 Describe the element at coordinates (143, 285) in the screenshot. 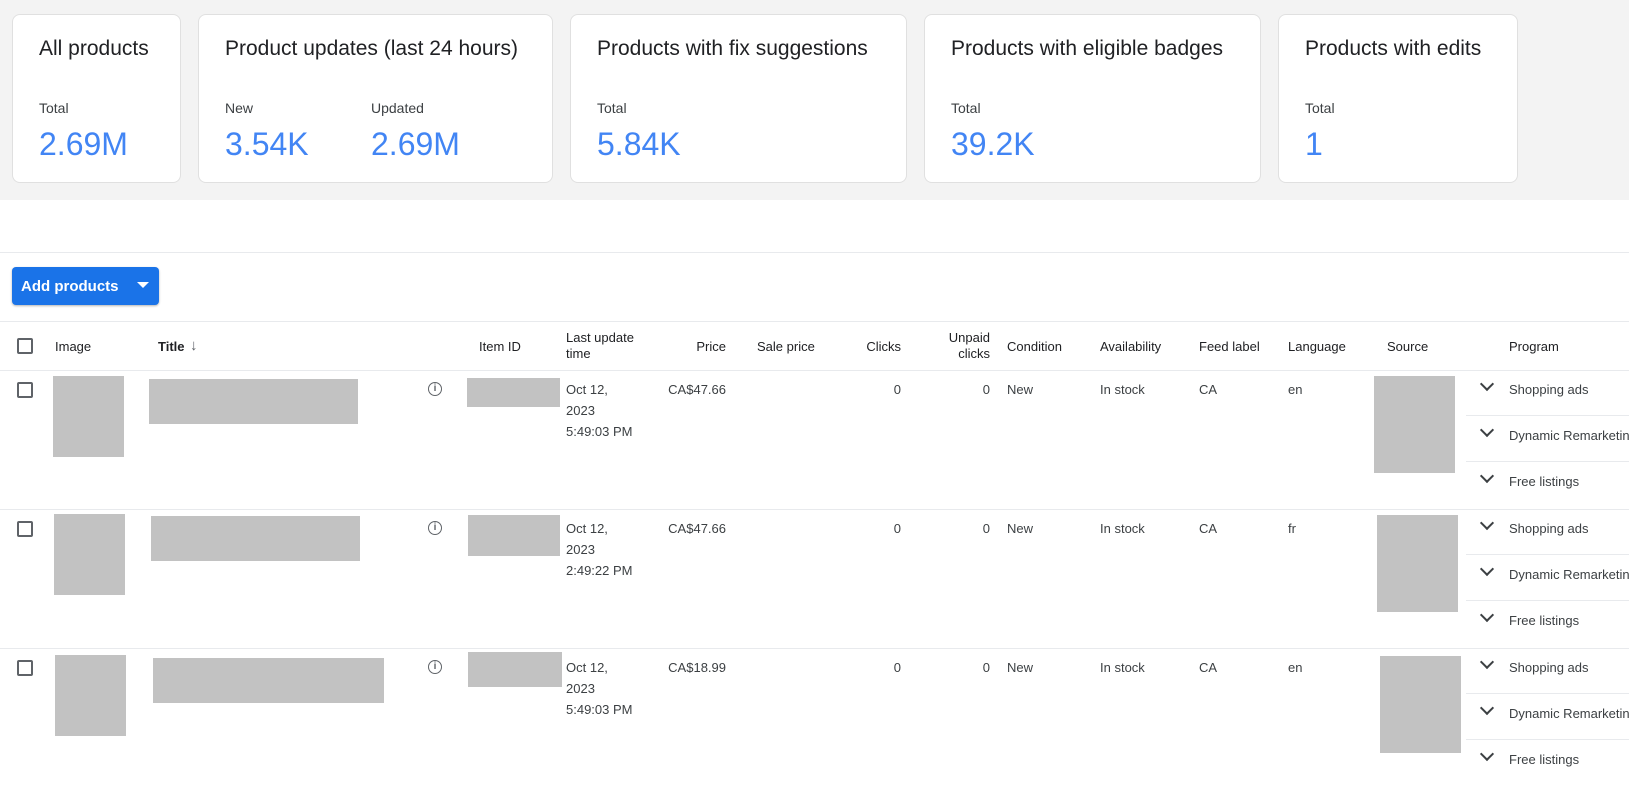

I see `dropdown-caret-icon` at that location.